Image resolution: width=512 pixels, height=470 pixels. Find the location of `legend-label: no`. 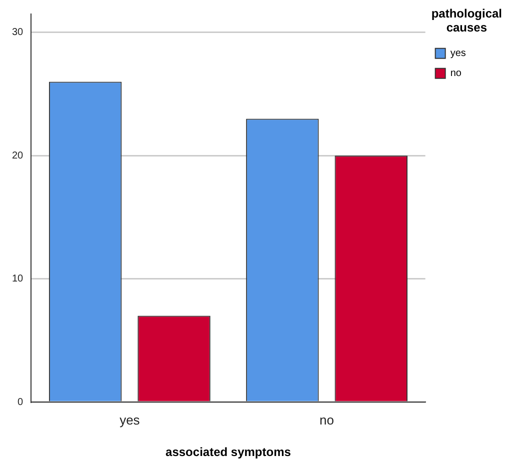

legend-label: no is located at coordinates (456, 74).